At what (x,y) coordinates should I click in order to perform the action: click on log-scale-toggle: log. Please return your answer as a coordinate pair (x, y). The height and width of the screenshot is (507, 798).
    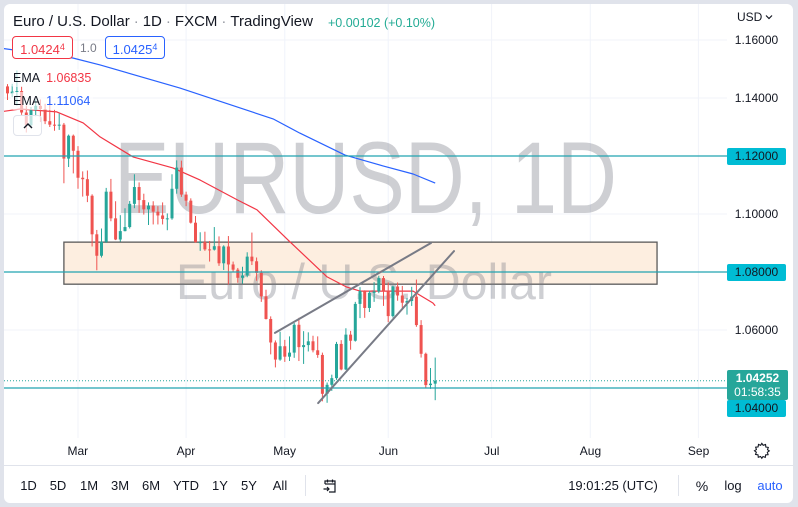
    Looking at the image, I should click on (733, 485).